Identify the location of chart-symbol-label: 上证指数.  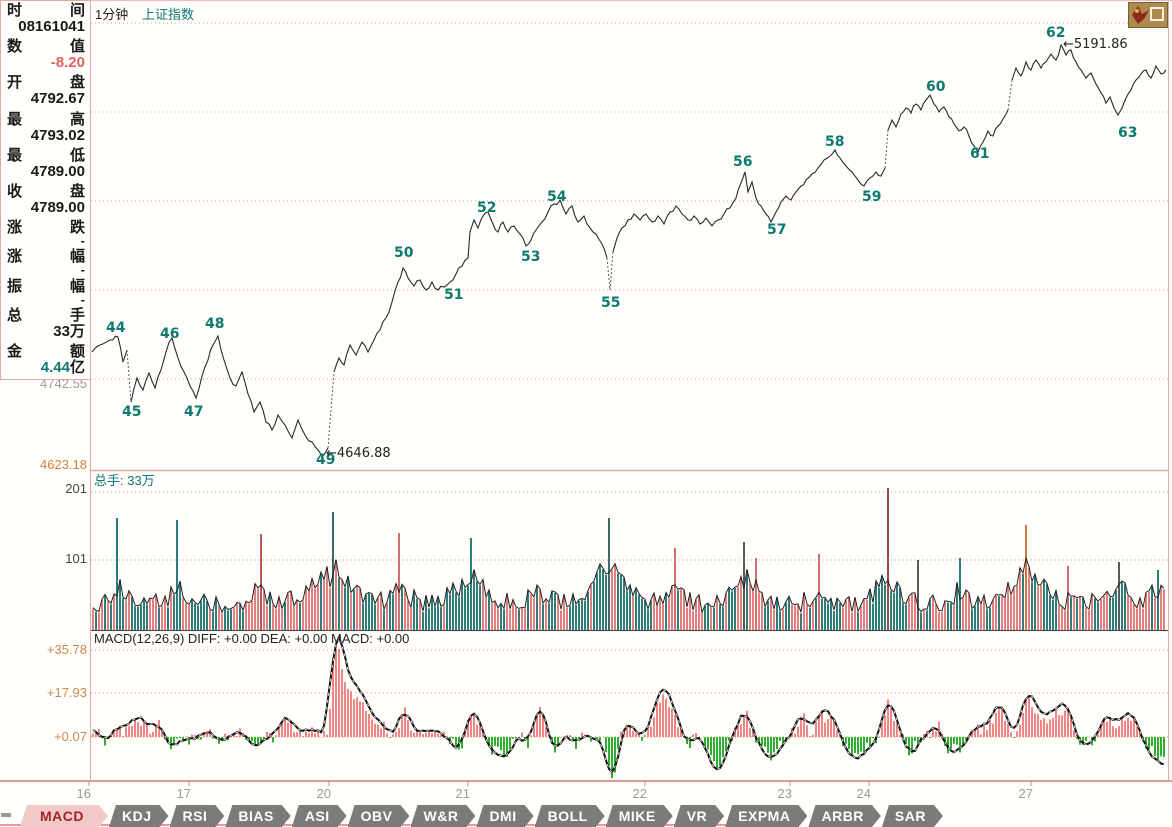
(168, 14).